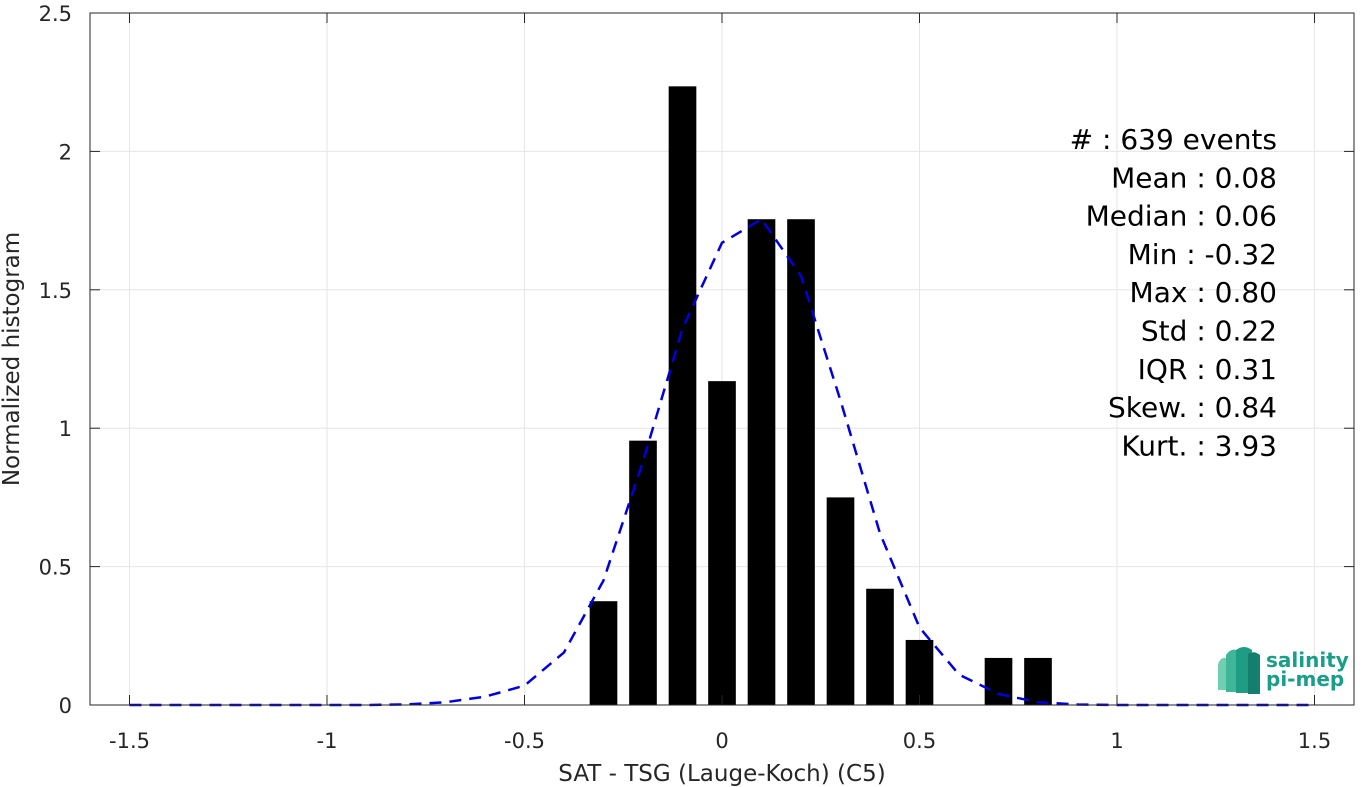 This screenshot has height=787, width=1367. Describe the element at coordinates (65, 429) in the screenshot. I see `y-tick-label: 1` at that location.